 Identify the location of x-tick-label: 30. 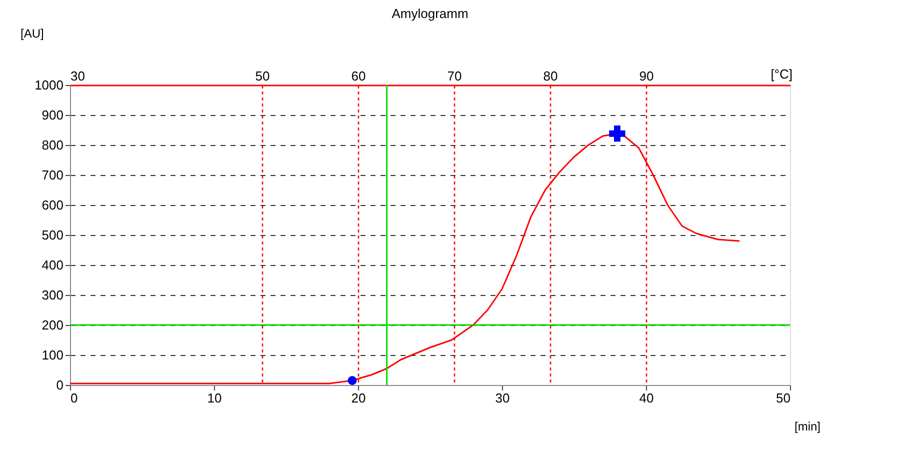
(502, 398).